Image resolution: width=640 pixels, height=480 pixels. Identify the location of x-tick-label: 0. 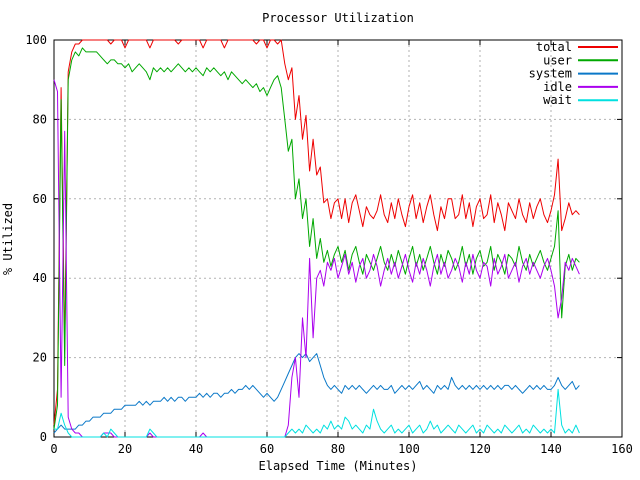
(53, 449).